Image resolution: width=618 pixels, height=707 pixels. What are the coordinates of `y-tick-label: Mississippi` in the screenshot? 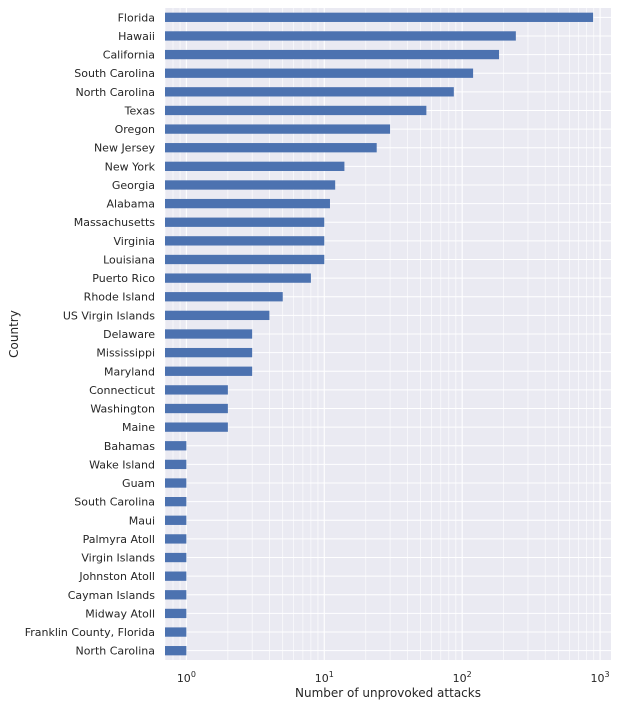 It's located at (125, 353).